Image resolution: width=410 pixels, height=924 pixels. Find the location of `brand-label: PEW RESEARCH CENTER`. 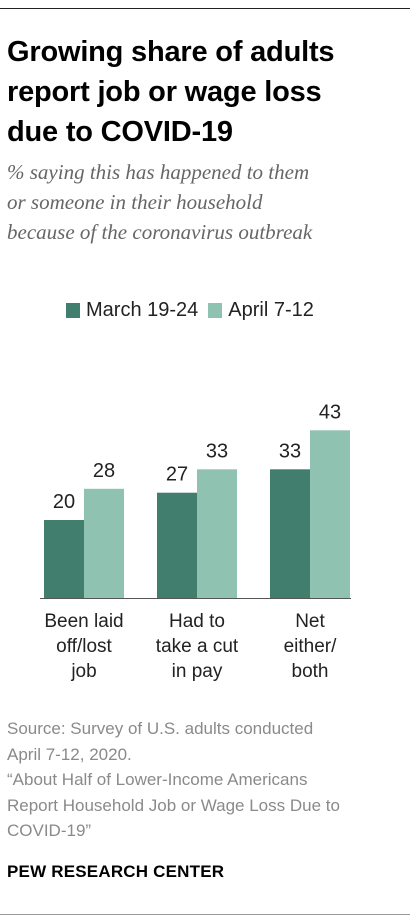

brand-label: PEW RESEARCH CENTER is located at coordinates (116, 871).